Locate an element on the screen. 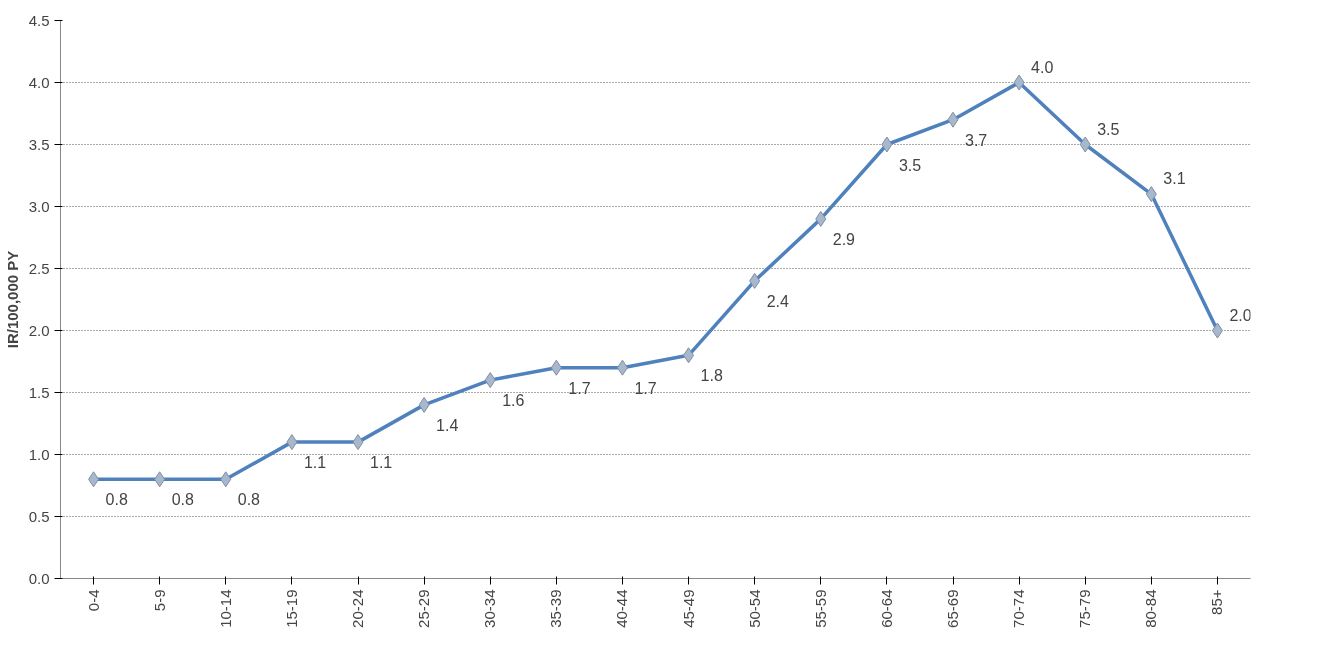  y-tick-label: 1.5 is located at coordinates (39, 392).